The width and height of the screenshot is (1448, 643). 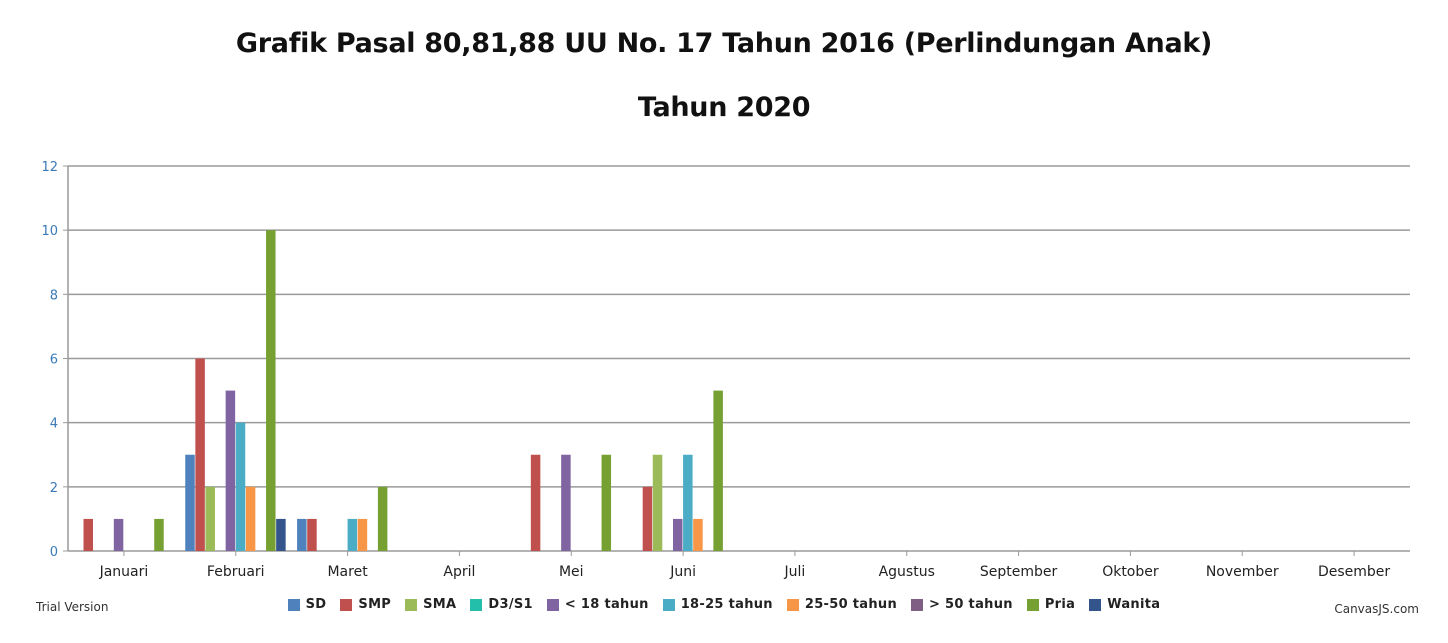 I want to click on legend-label: 18-25 tahun, so click(x=726, y=604).